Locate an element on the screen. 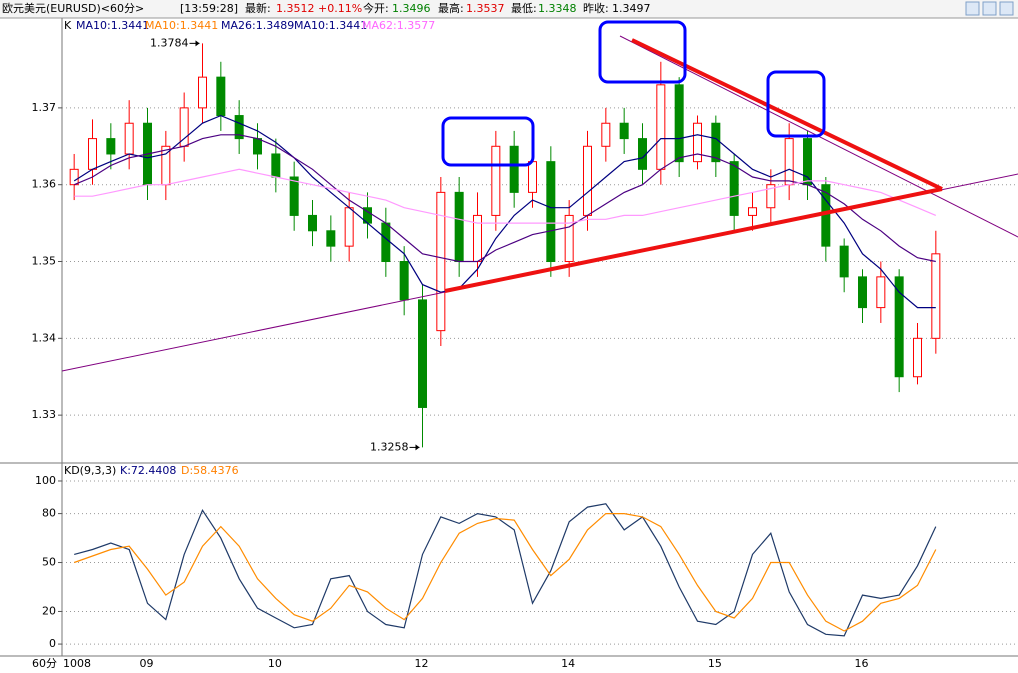 The height and width of the screenshot is (673, 1018). x-tick-label: 1008 is located at coordinates (77, 663).